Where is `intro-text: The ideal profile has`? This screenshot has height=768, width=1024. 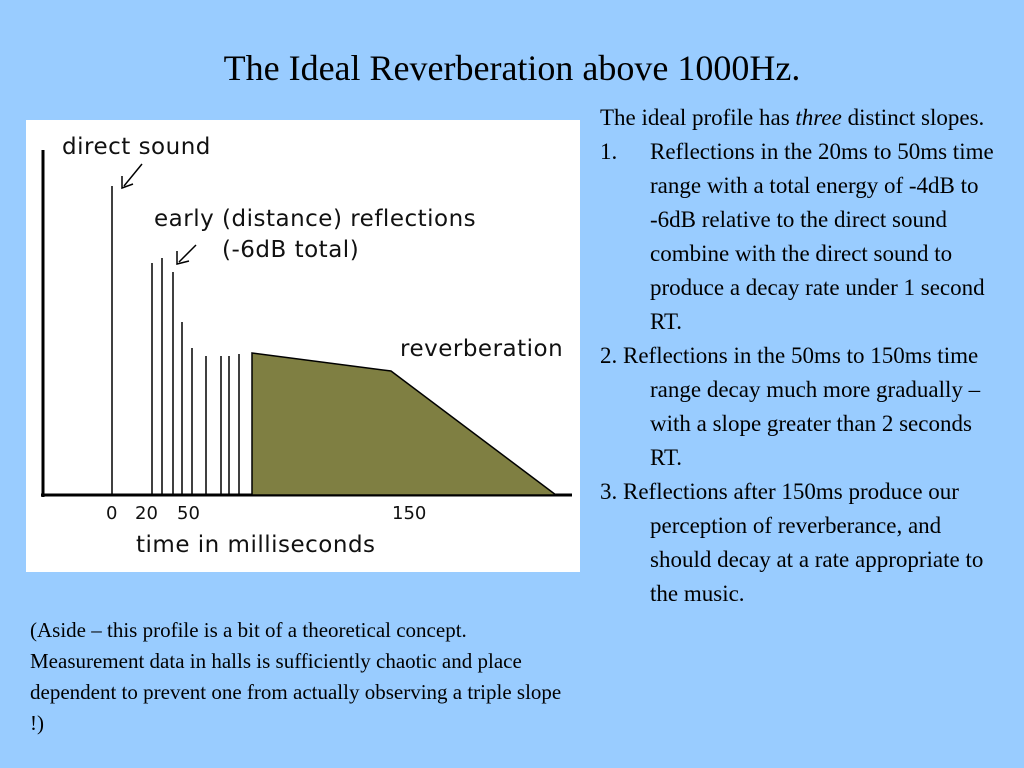 intro-text: The ideal profile has is located at coordinates (698, 117).